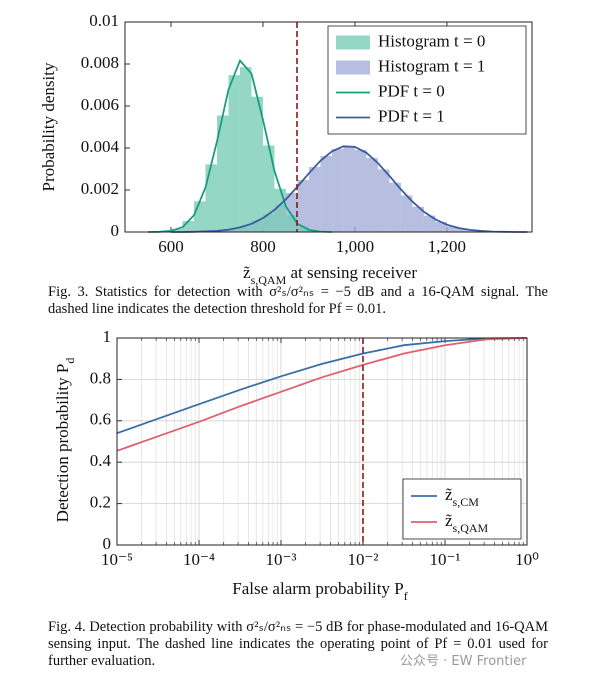 The width and height of the screenshot is (596, 680). What do you see at coordinates (431, 65) in the screenshot?
I see `legend-label: Histogram t = 1` at bounding box center [431, 65].